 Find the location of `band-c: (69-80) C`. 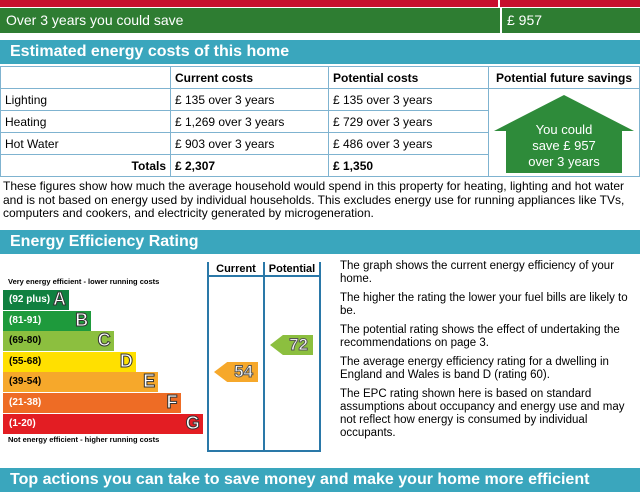

band-c: (69-80) C is located at coordinates (58, 341).